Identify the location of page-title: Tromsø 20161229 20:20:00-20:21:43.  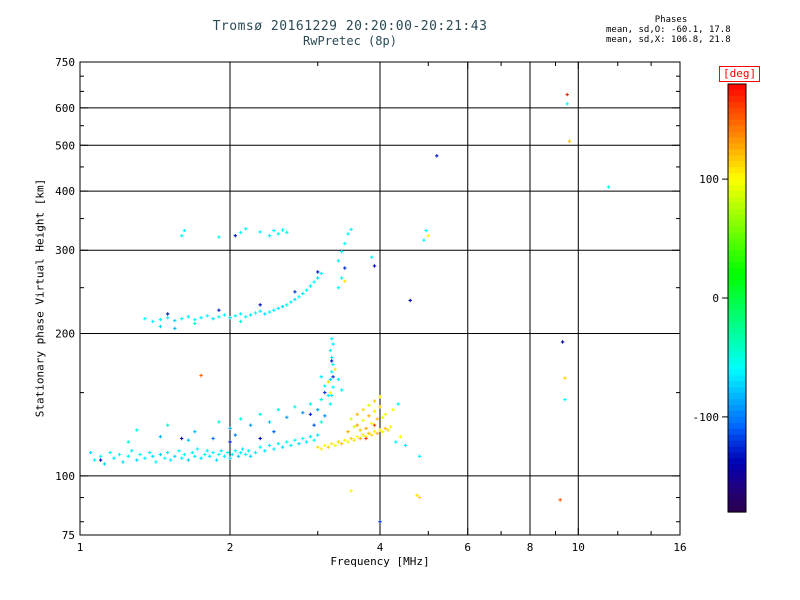
(350, 26).